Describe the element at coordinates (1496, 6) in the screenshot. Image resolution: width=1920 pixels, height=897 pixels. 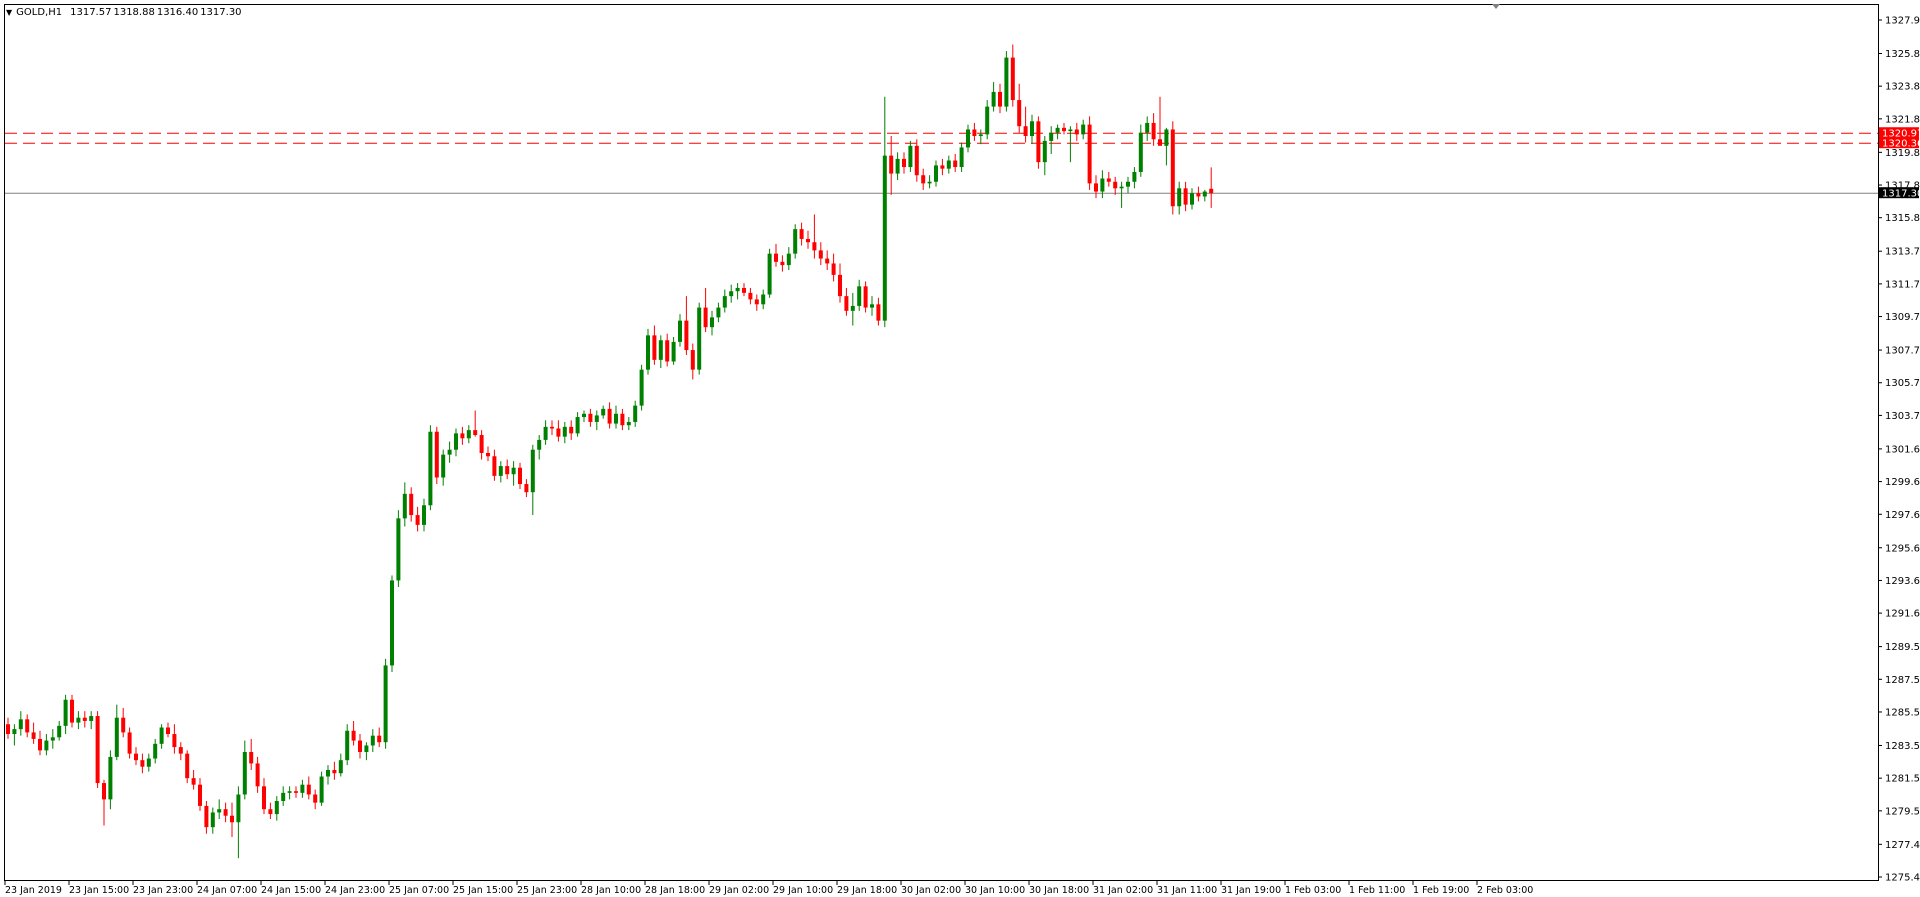
I see `chart-shift-marker-icon` at that location.